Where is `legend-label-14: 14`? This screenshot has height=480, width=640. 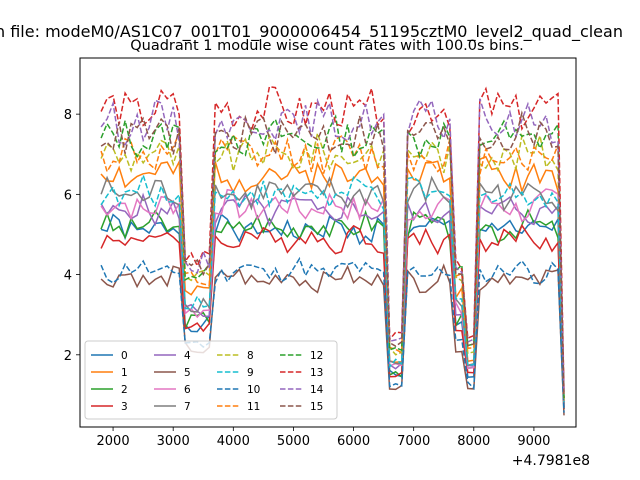
legend-label-14: 14 is located at coordinates (317, 390).